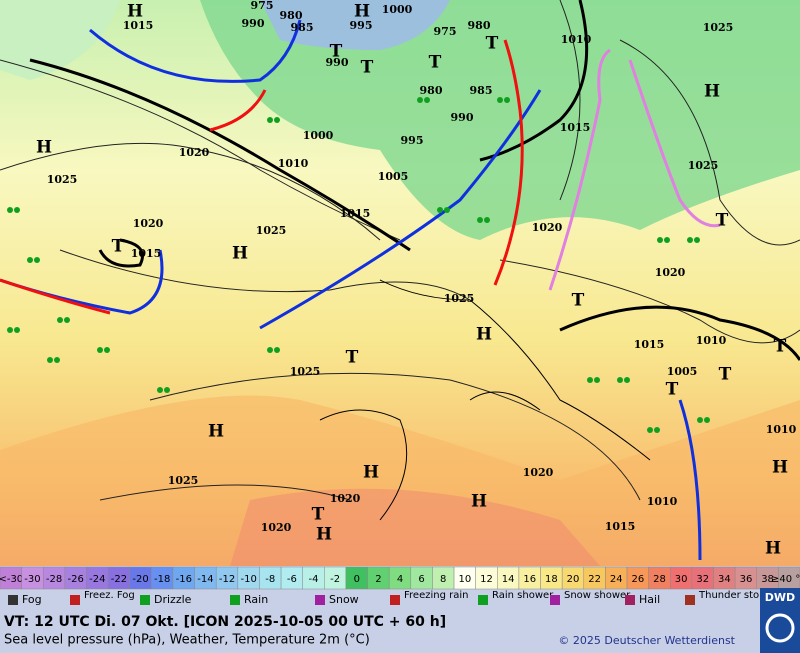  What do you see at coordinates (421, 579) in the screenshot?
I see `scale-label: 6` at bounding box center [421, 579].